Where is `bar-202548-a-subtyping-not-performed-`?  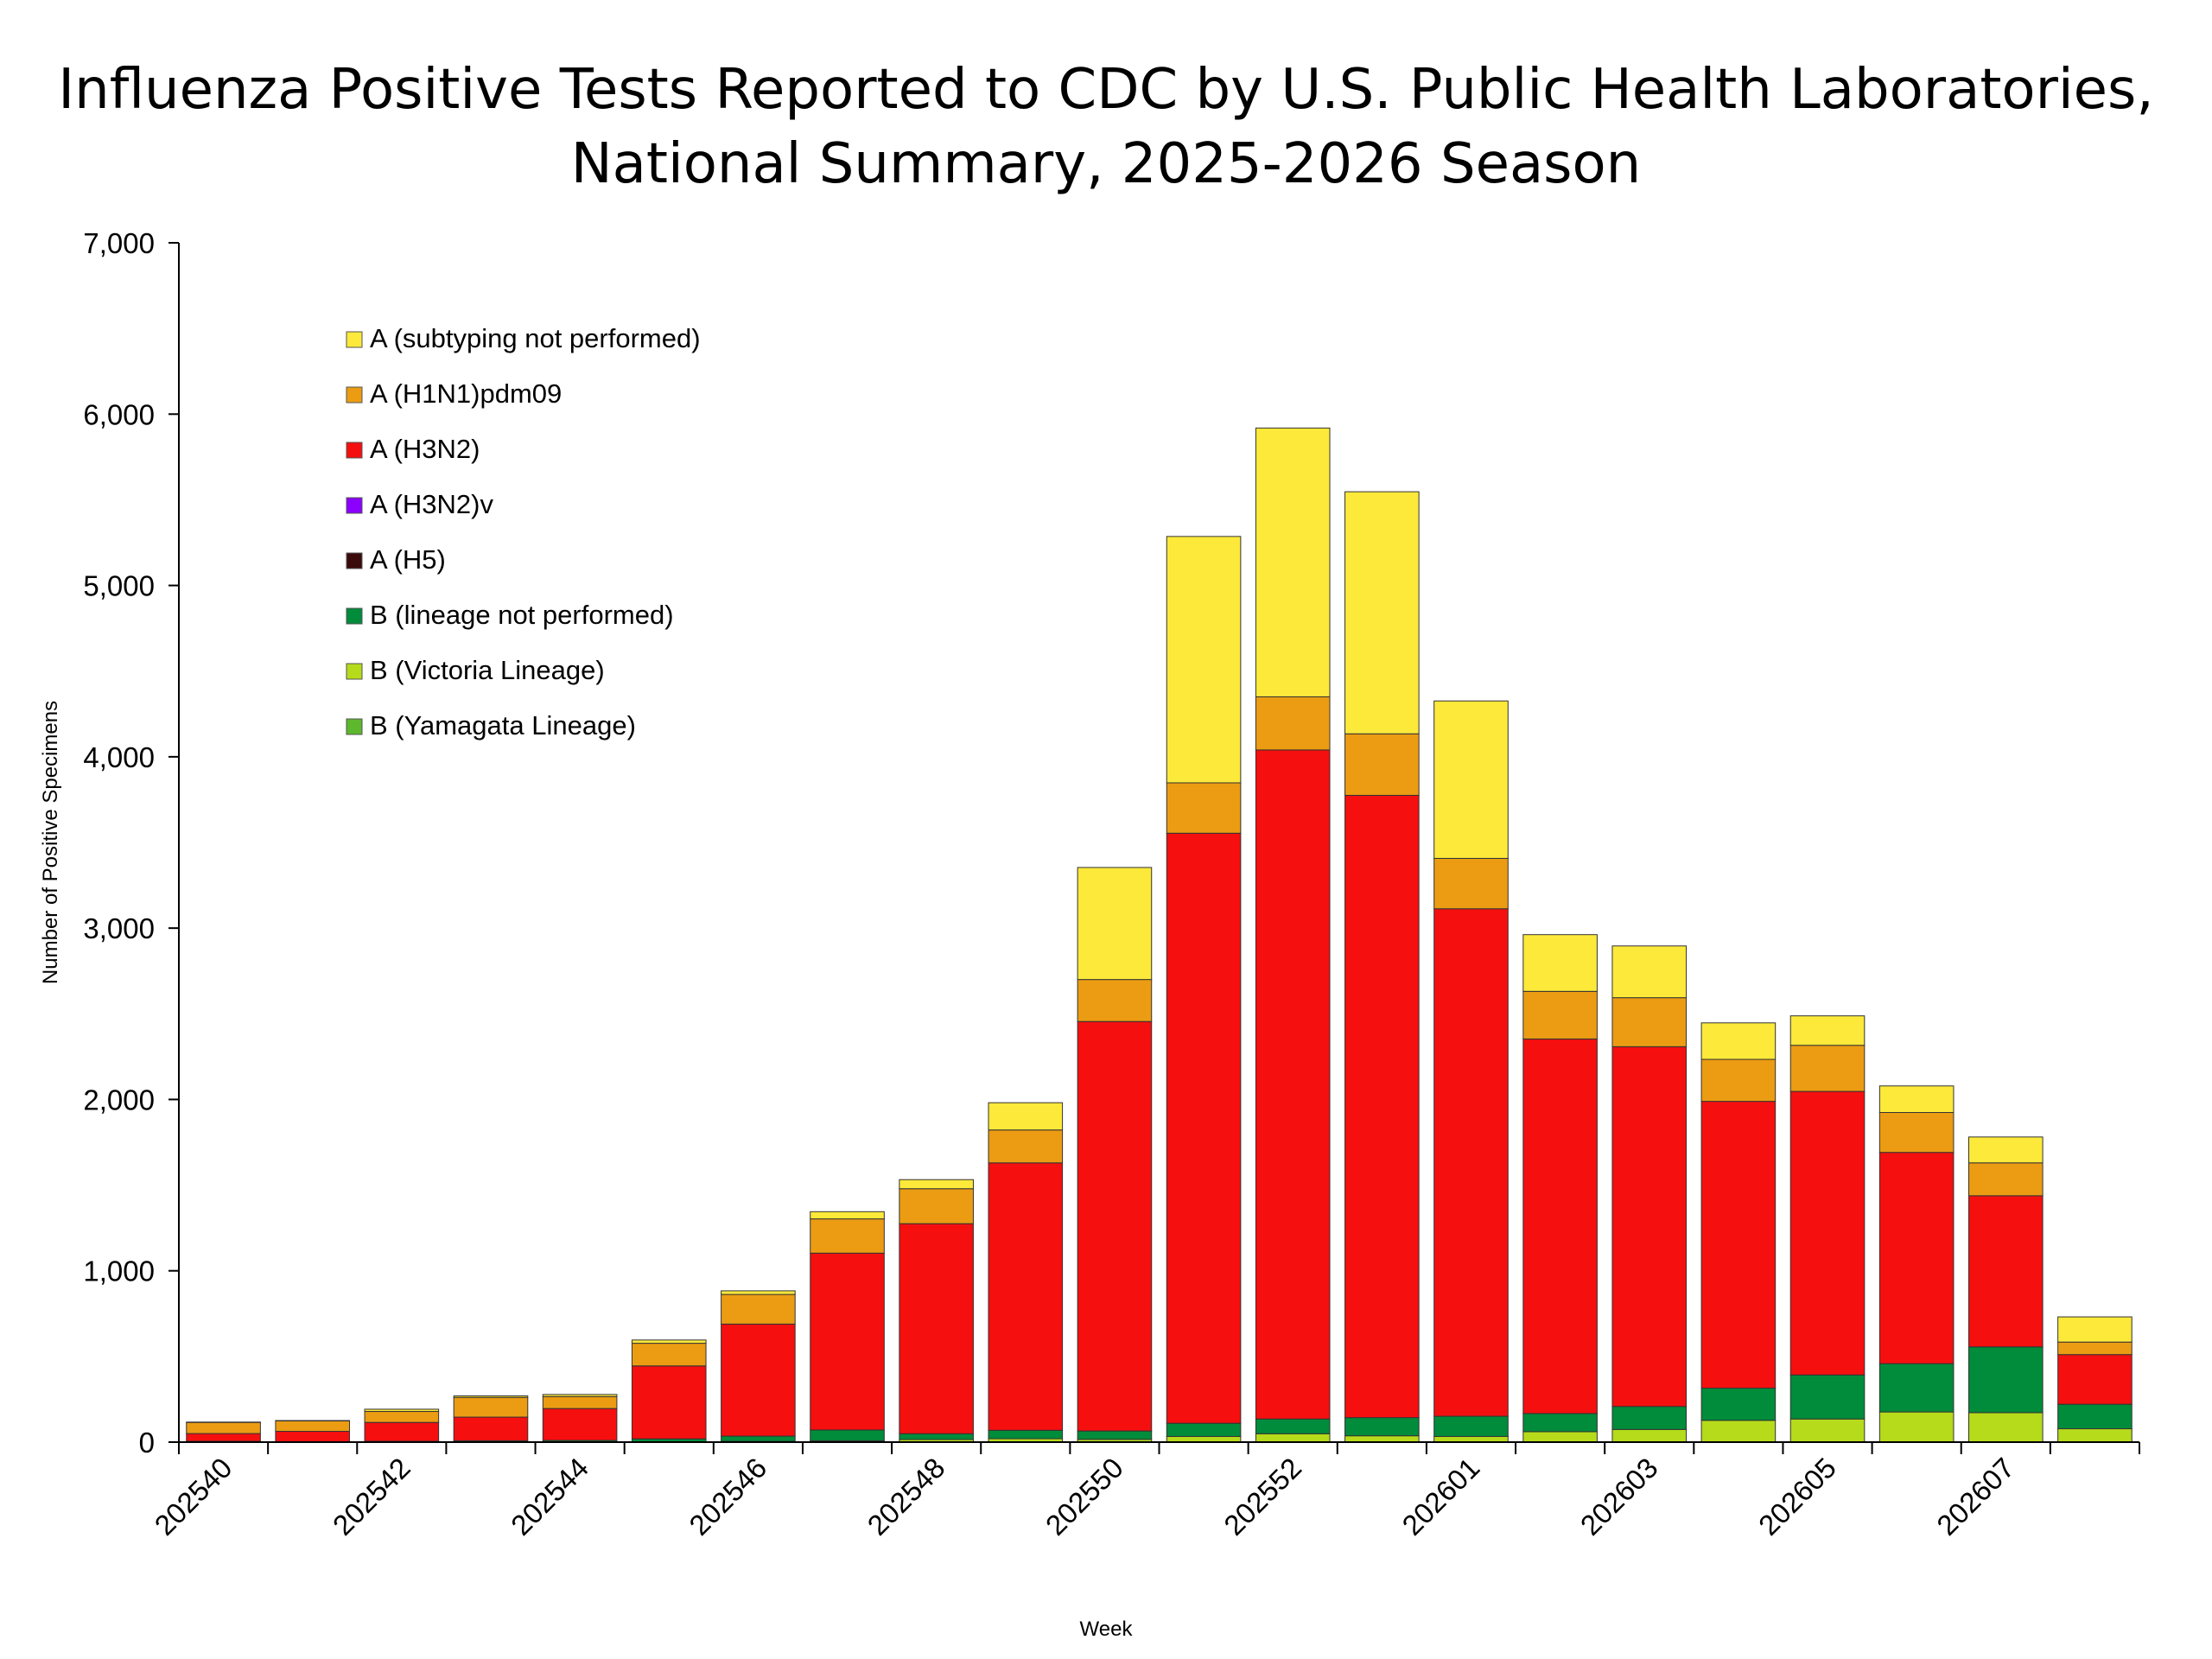
bar-202548-a-subtyping-not-performed- is located at coordinates (936, 1184).